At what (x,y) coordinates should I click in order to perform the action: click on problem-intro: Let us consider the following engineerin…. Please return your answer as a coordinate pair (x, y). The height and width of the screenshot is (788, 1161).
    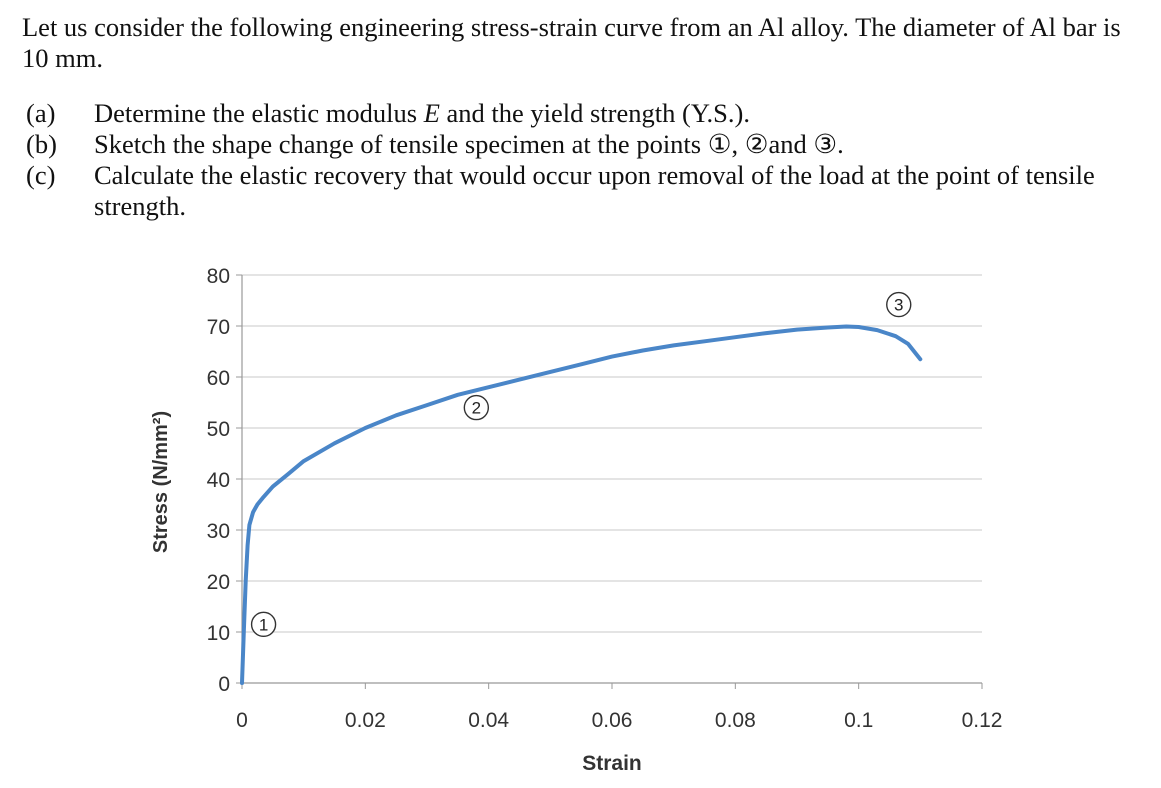
    Looking at the image, I should click on (571, 42).